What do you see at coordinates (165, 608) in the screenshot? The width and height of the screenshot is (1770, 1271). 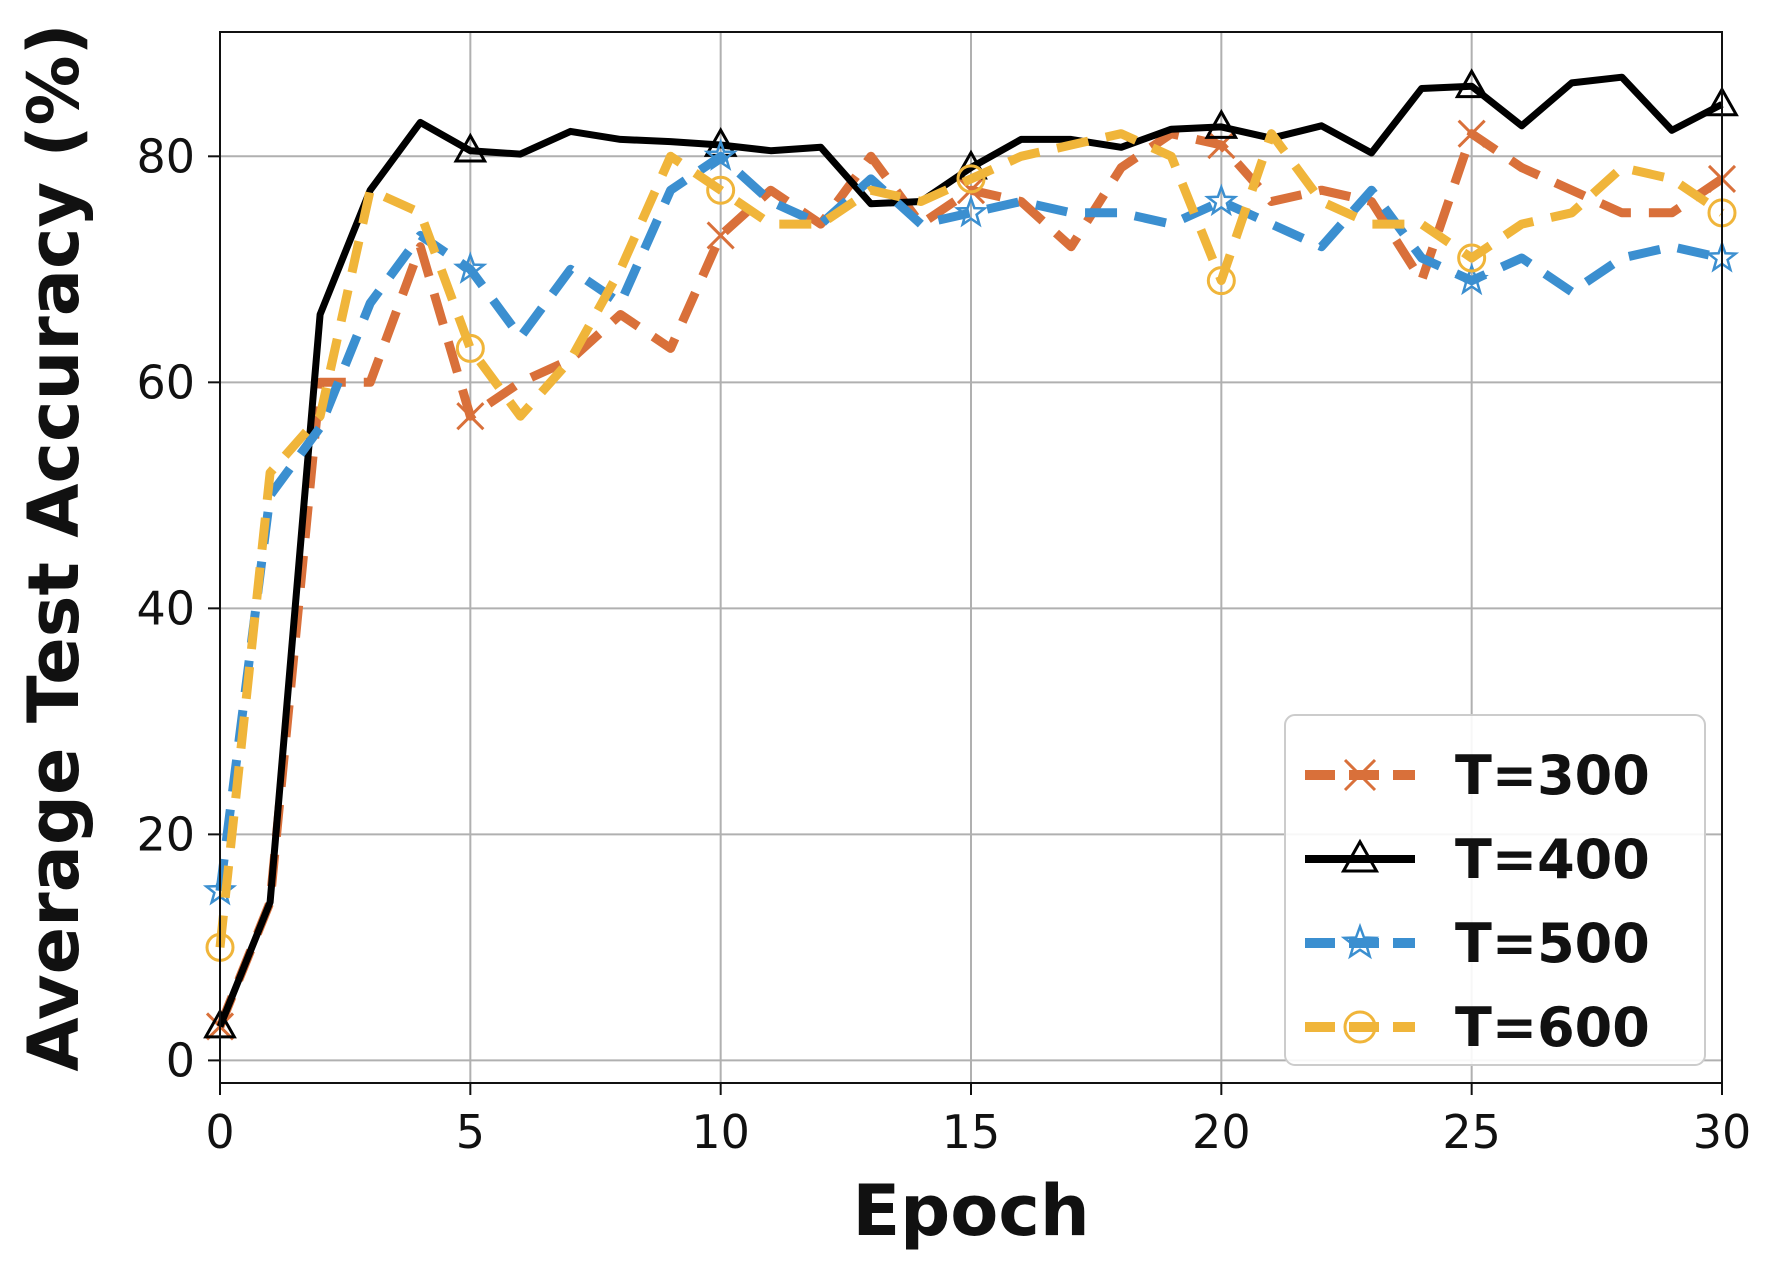 I see `y-tick-label: 40` at bounding box center [165, 608].